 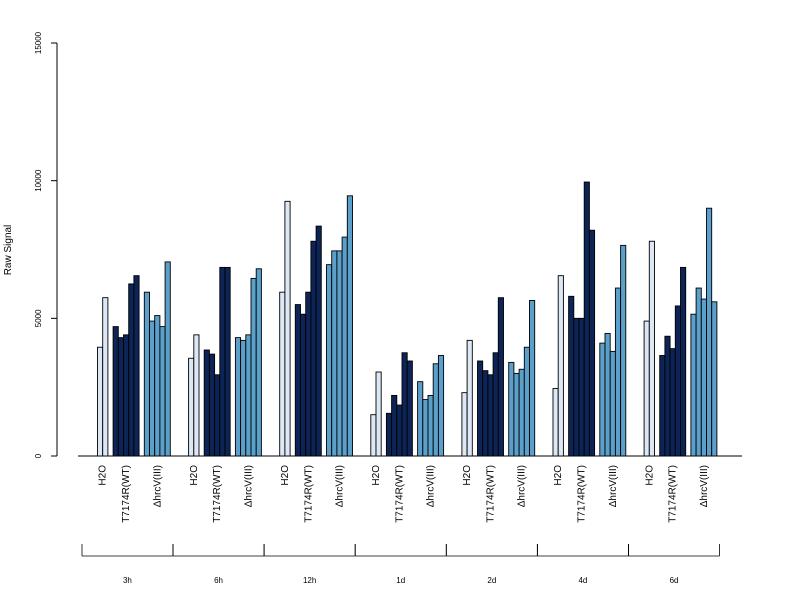 I want to click on y-tick-label: 0, so click(x=38, y=455).